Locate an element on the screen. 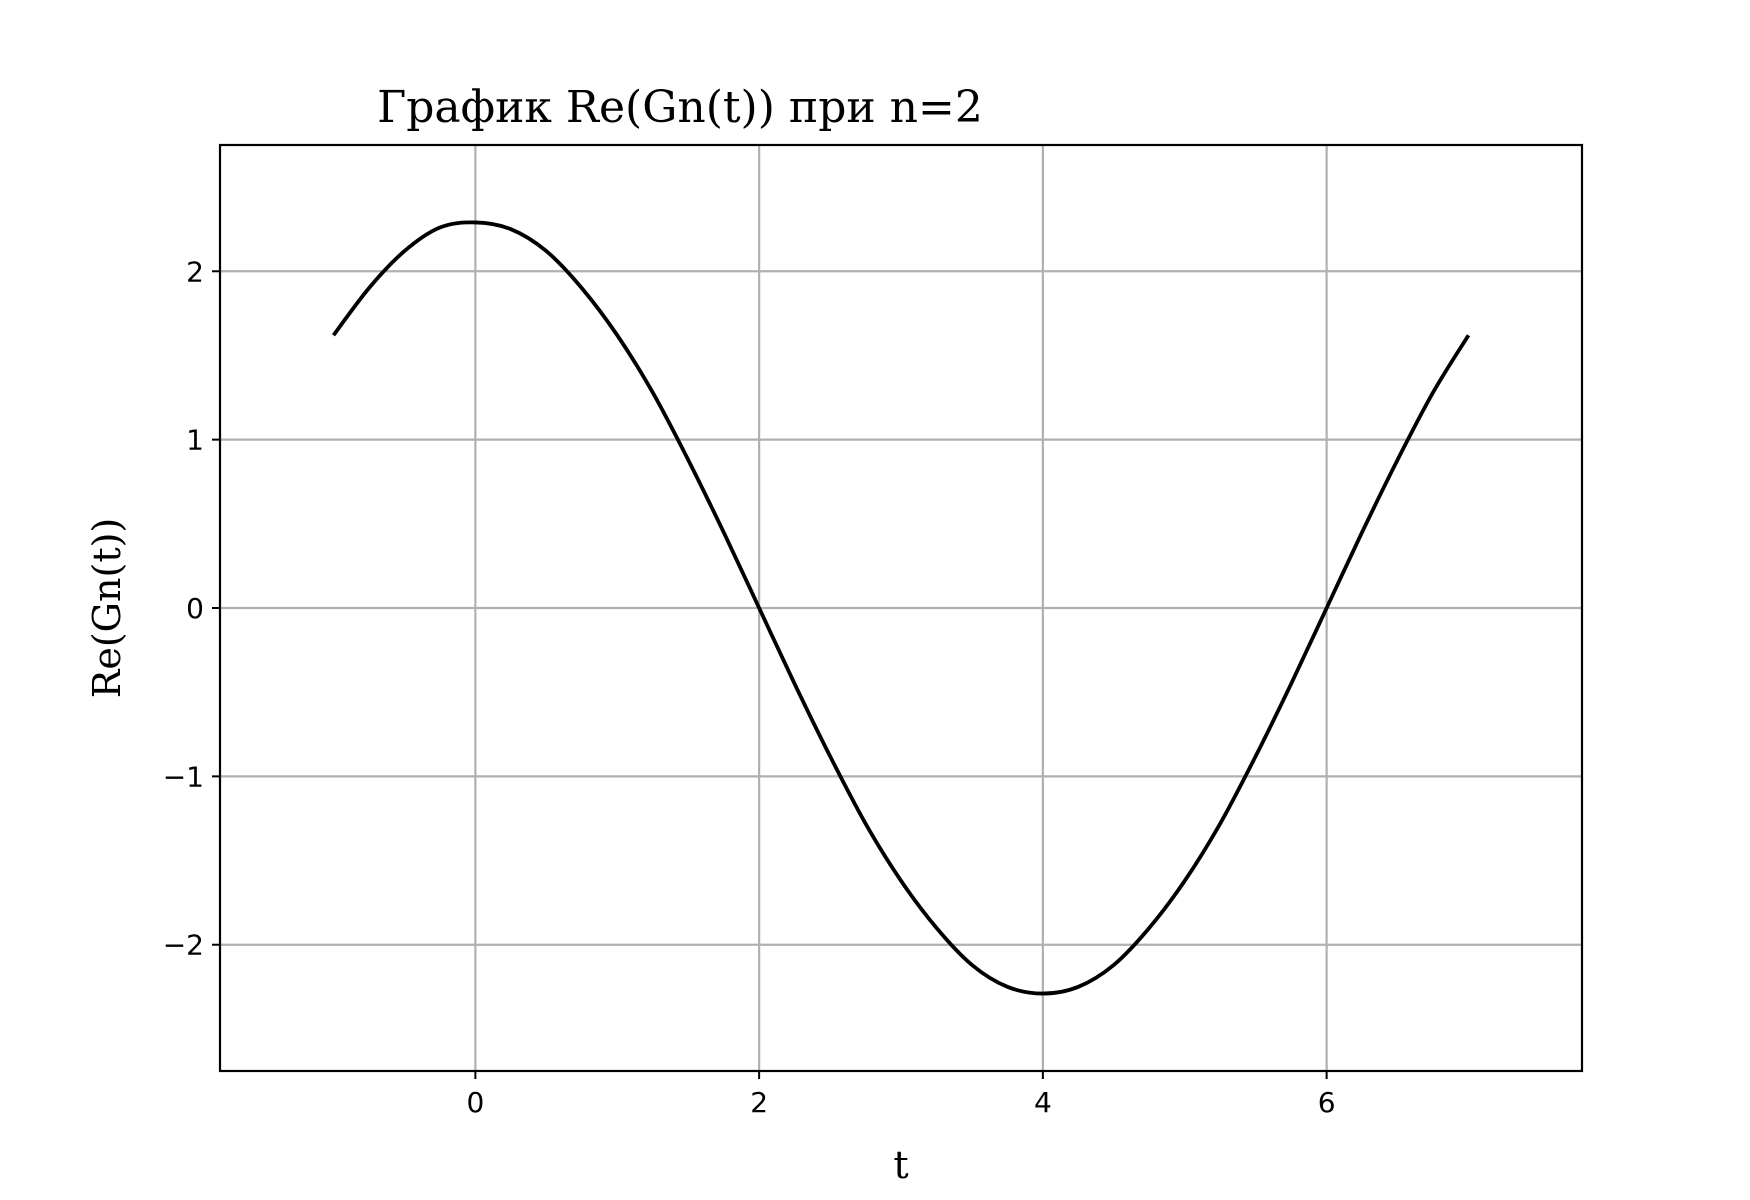 The height and width of the screenshot is (1200, 1750). y-tick-label-4: 2 is located at coordinates (195, 271).